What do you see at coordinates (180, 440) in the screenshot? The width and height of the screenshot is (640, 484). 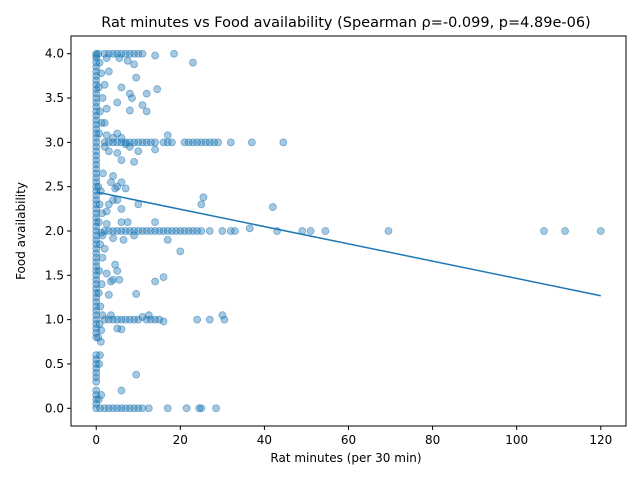 I see `x-tick-label: 20` at bounding box center [180, 440].